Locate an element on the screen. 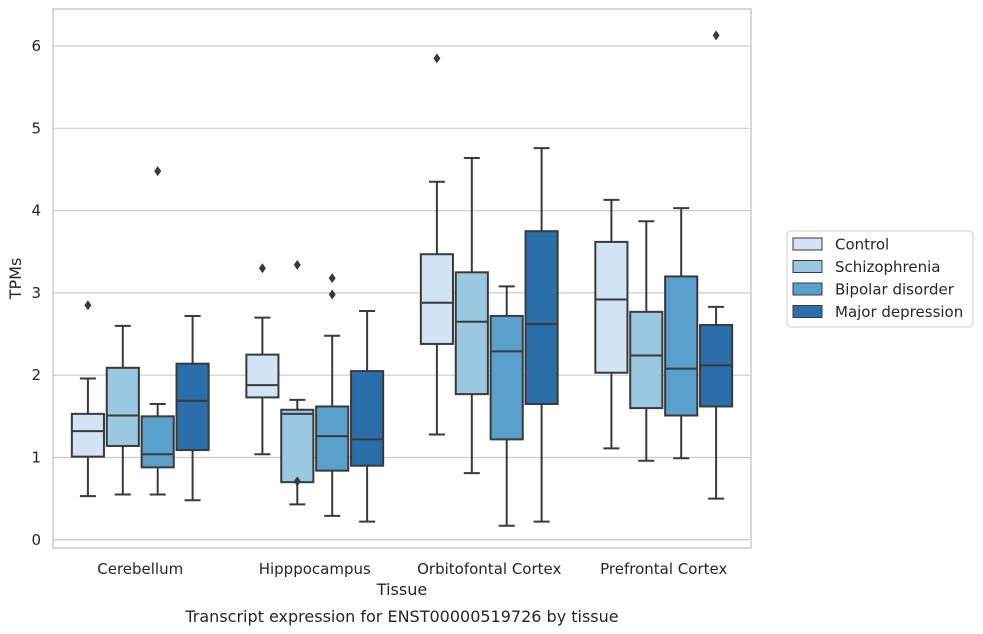 The image size is (983, 634). box-schizophrenia-prefrontal-cortex is located at coordinates (646, 341).